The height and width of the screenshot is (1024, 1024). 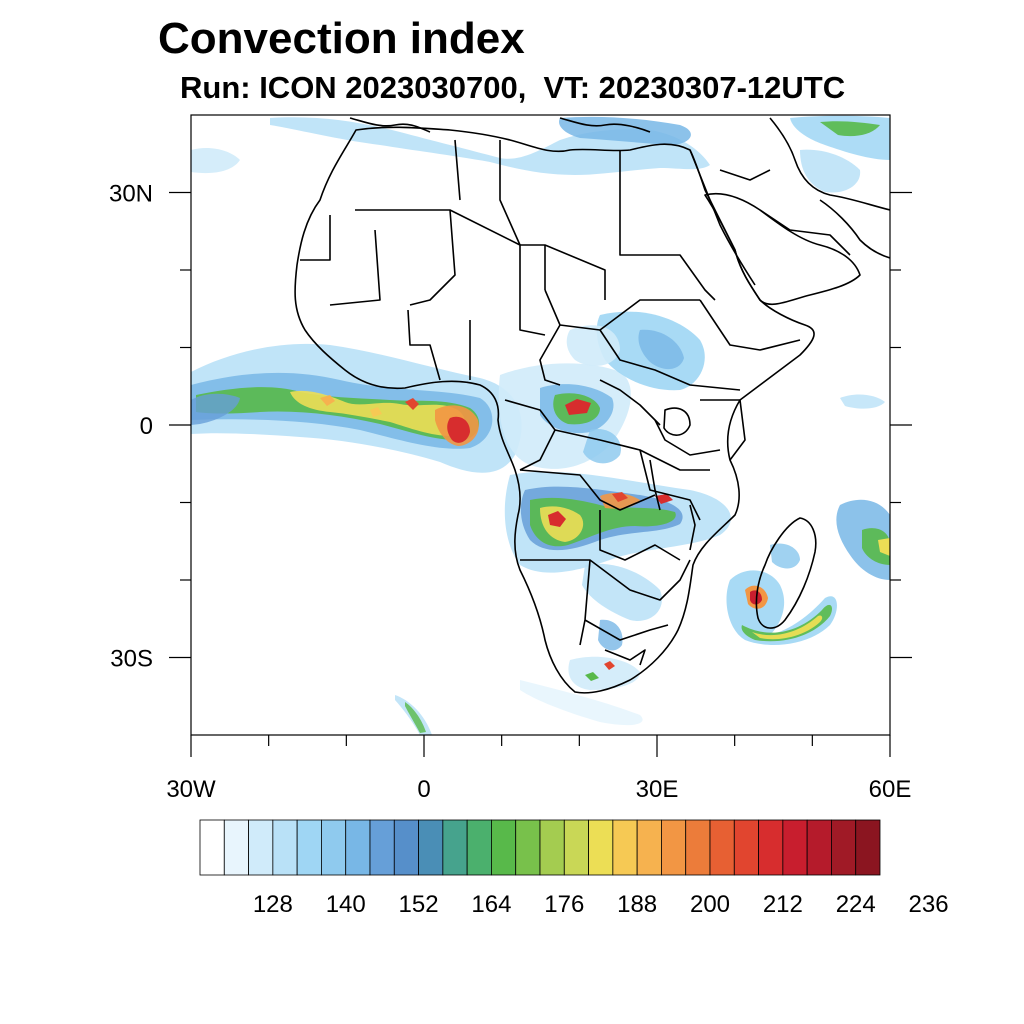 I want to click on field-atlantic-trail, so click(x=215, y=409).